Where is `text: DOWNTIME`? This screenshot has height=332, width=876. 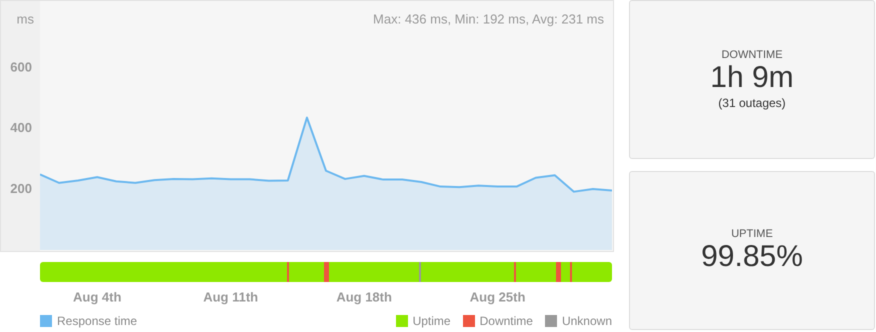
text: DOWNTIME is located at coordinates (752, 54).